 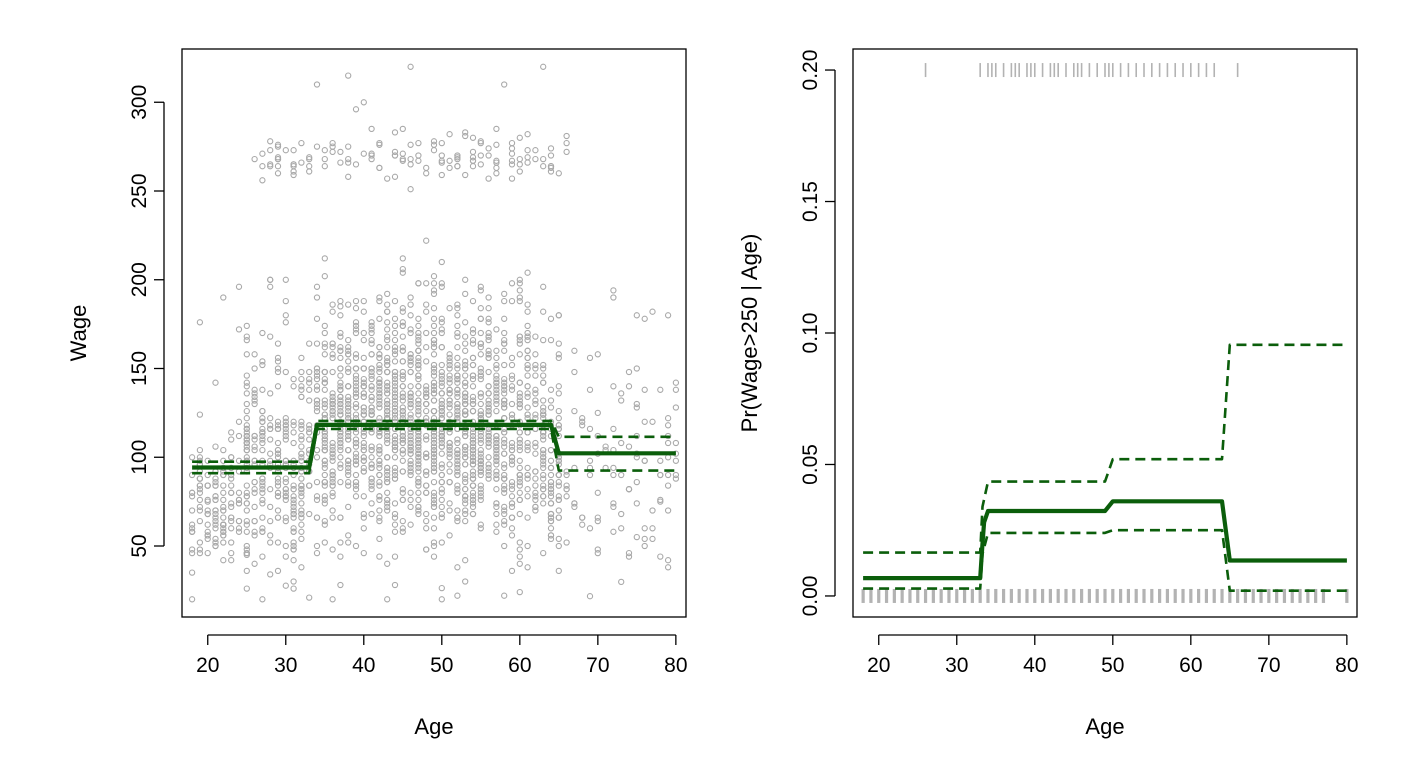 What do you see at coordinates (878, 665) in the screenshot?
I see `probability-x-tick-label: 20` at bounding box center [878, 665].